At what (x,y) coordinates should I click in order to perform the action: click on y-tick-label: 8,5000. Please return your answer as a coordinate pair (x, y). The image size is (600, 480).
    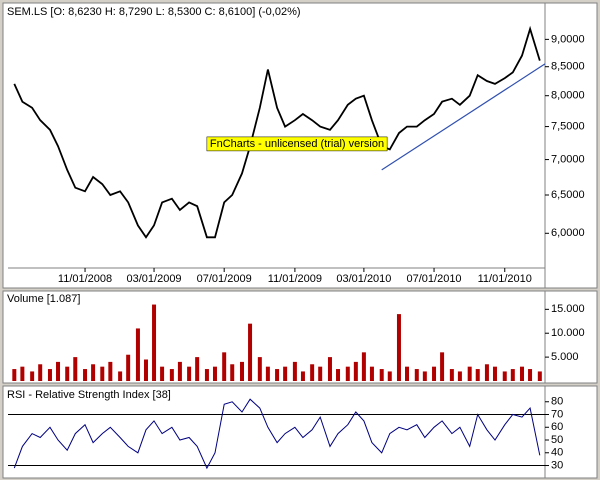
    Looking at the image, I should click on (568, 67).